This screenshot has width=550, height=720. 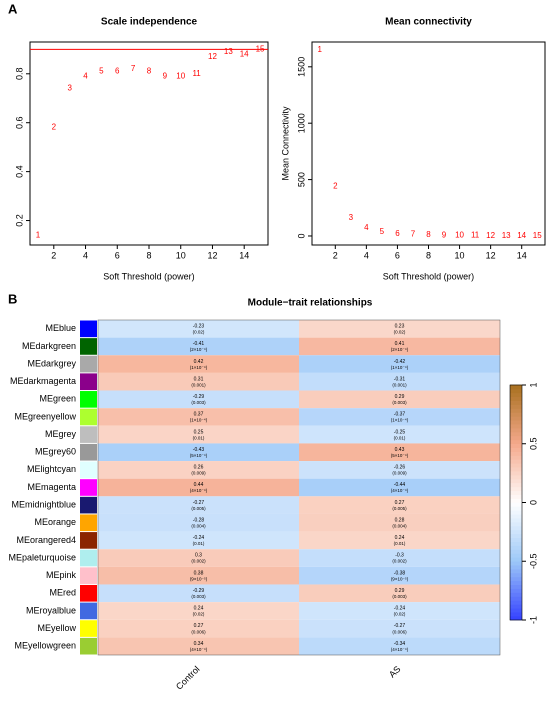 What do you see at coordinates (522, 255) in the screenshot?
I see `x-tick-label: 14` at bounding box center [522, 255].